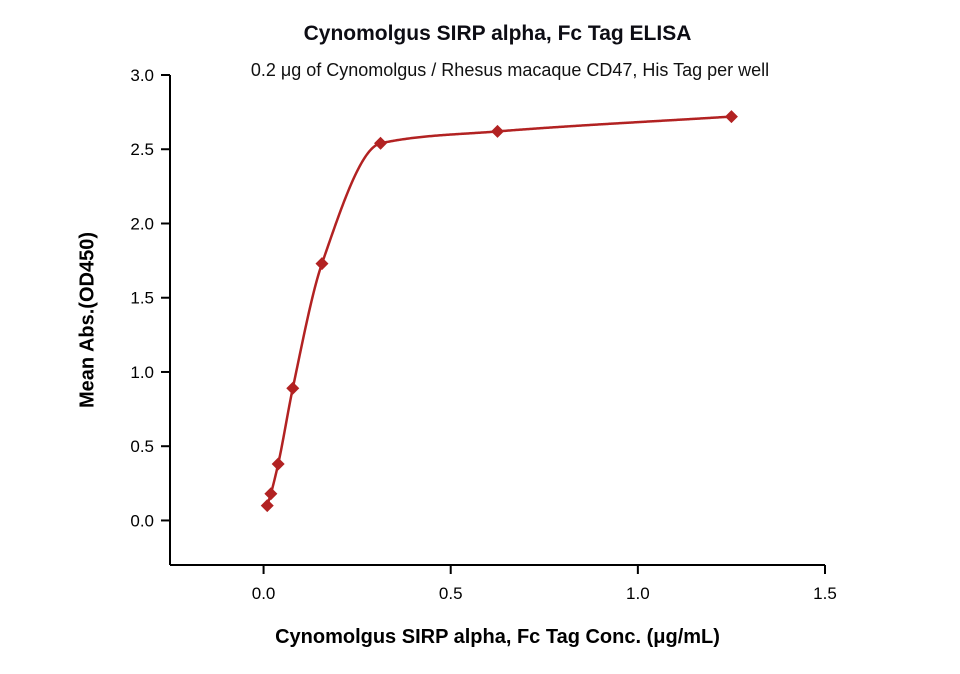  What do you see at coordinates (142, 446) in the screenshot?
I see `y-tick-label: 0.5` at bounding box center [142, 446].